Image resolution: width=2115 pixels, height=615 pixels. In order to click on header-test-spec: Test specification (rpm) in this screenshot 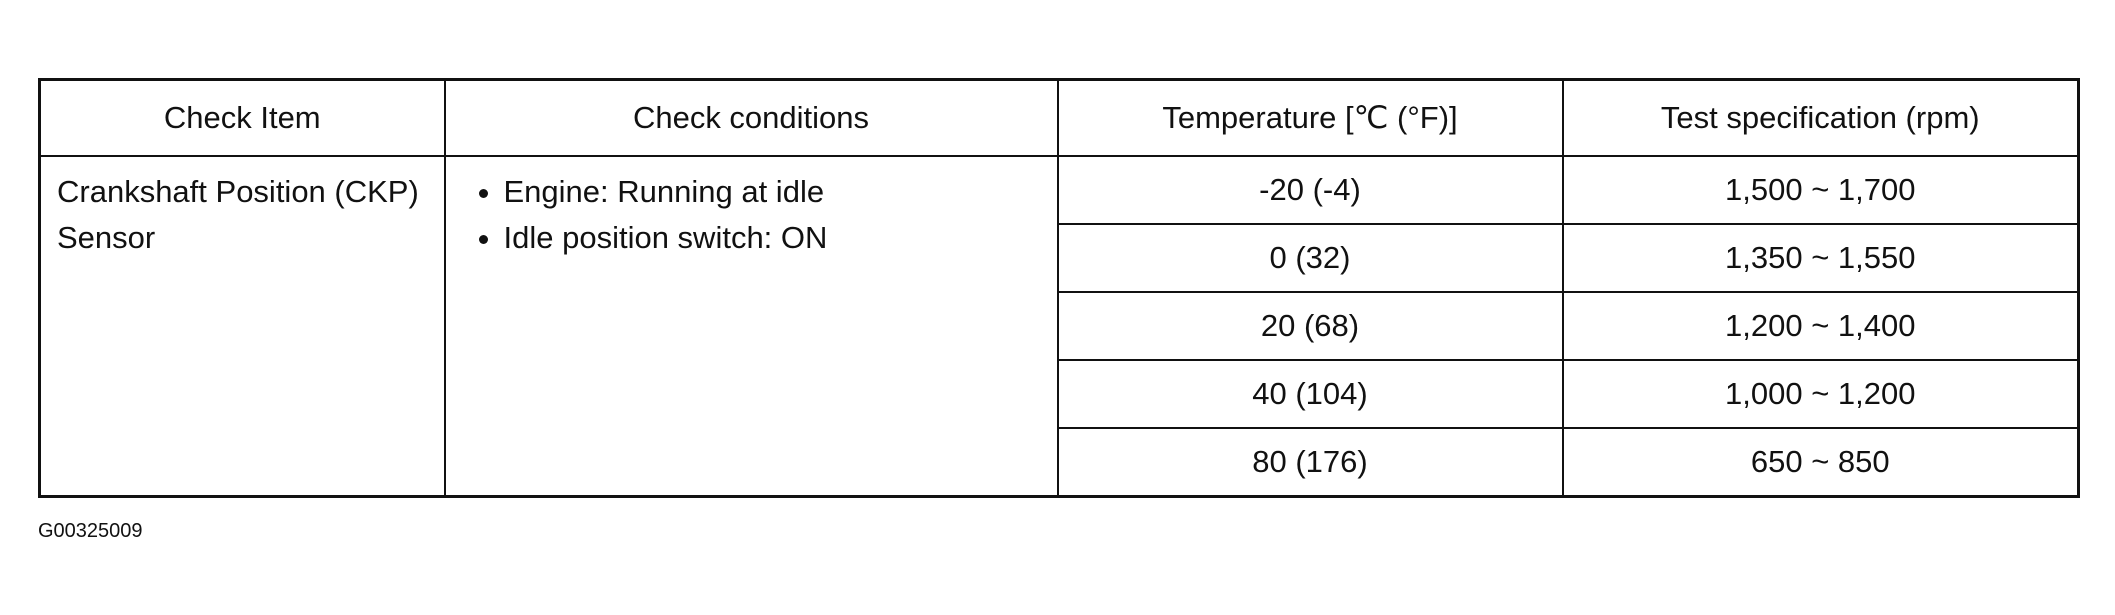, I will do `click(1820, 117)`.